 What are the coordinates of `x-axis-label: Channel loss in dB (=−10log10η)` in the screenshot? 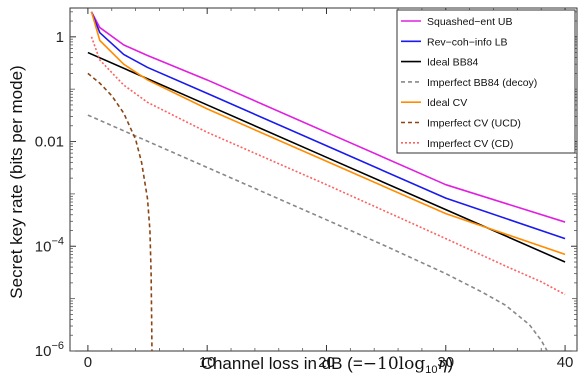 It's located at (327, 364).